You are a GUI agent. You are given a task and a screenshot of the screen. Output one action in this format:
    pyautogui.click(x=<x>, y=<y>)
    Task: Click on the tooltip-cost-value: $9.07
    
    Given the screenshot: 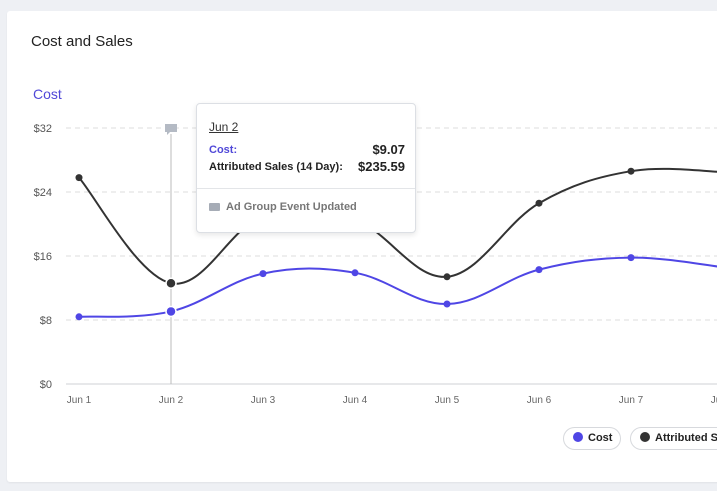 What is the action you would take?
    pyautogui.click(x=388, y=149)
    